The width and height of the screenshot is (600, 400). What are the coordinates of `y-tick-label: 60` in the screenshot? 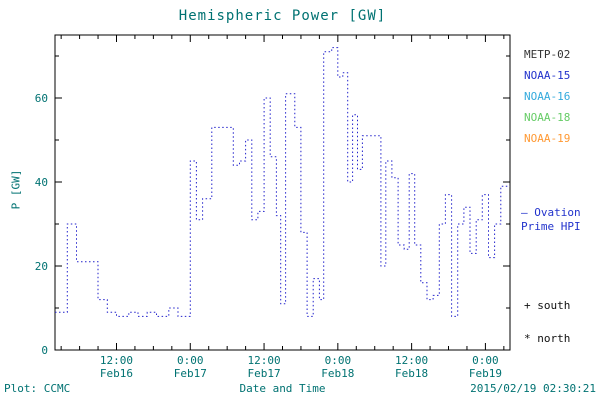 It's located at (41, 98).